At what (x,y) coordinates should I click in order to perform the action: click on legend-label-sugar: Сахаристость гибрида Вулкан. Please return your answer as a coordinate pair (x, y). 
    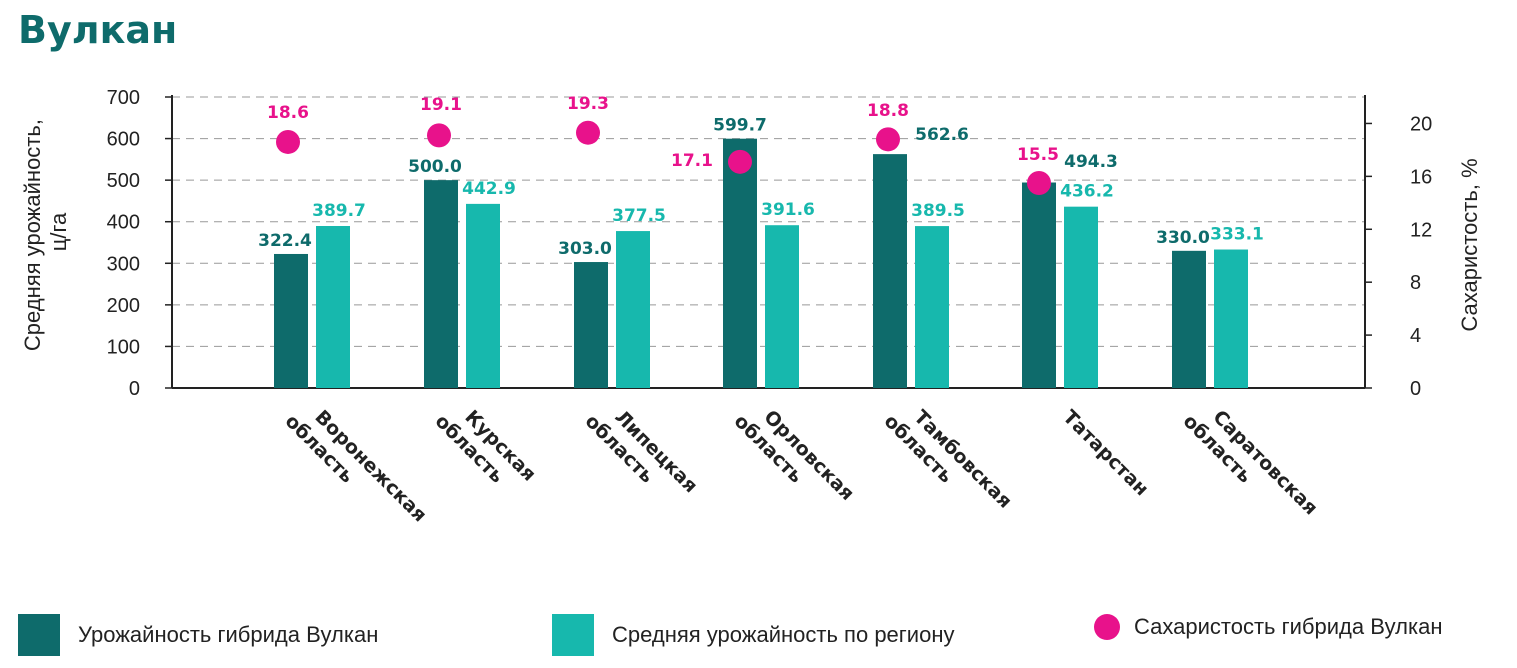
    Looking at the image, I should click on (1288, 626).